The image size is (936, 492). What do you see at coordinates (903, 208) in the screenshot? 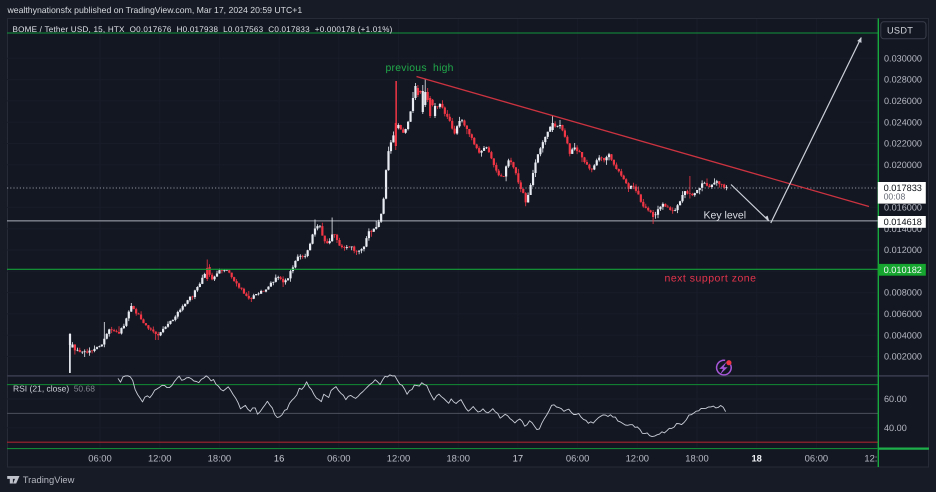
I see `svg-text: 0.016000` at bounding box center [903, 208].